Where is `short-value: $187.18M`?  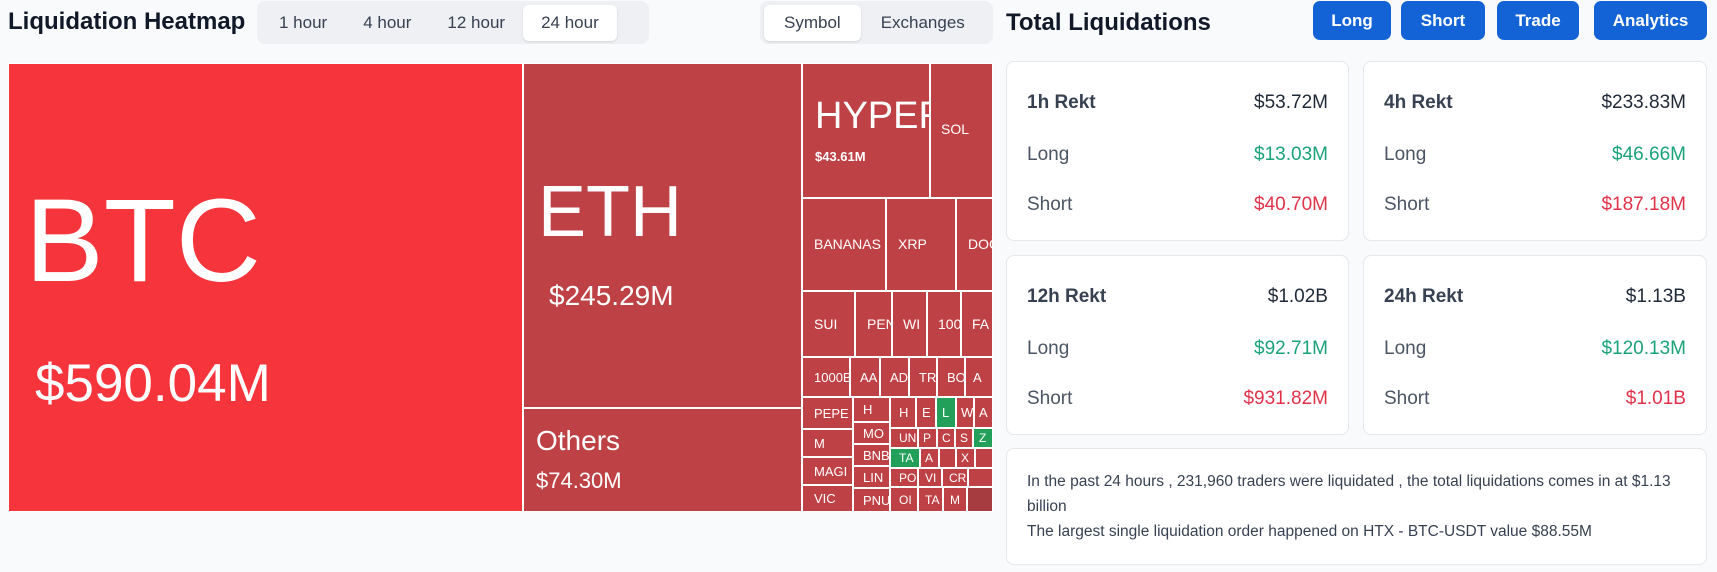
short-value: $187.18M is located at coordinates (1643, 204).